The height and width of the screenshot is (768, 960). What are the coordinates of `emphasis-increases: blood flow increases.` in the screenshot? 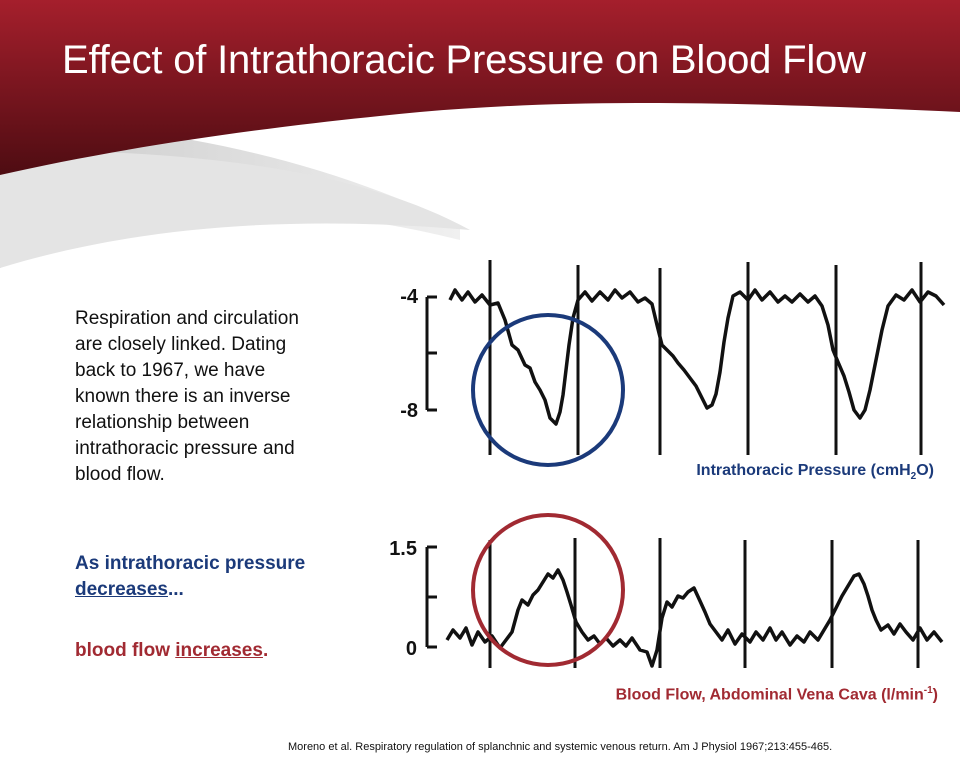 It's located at (215, 651).